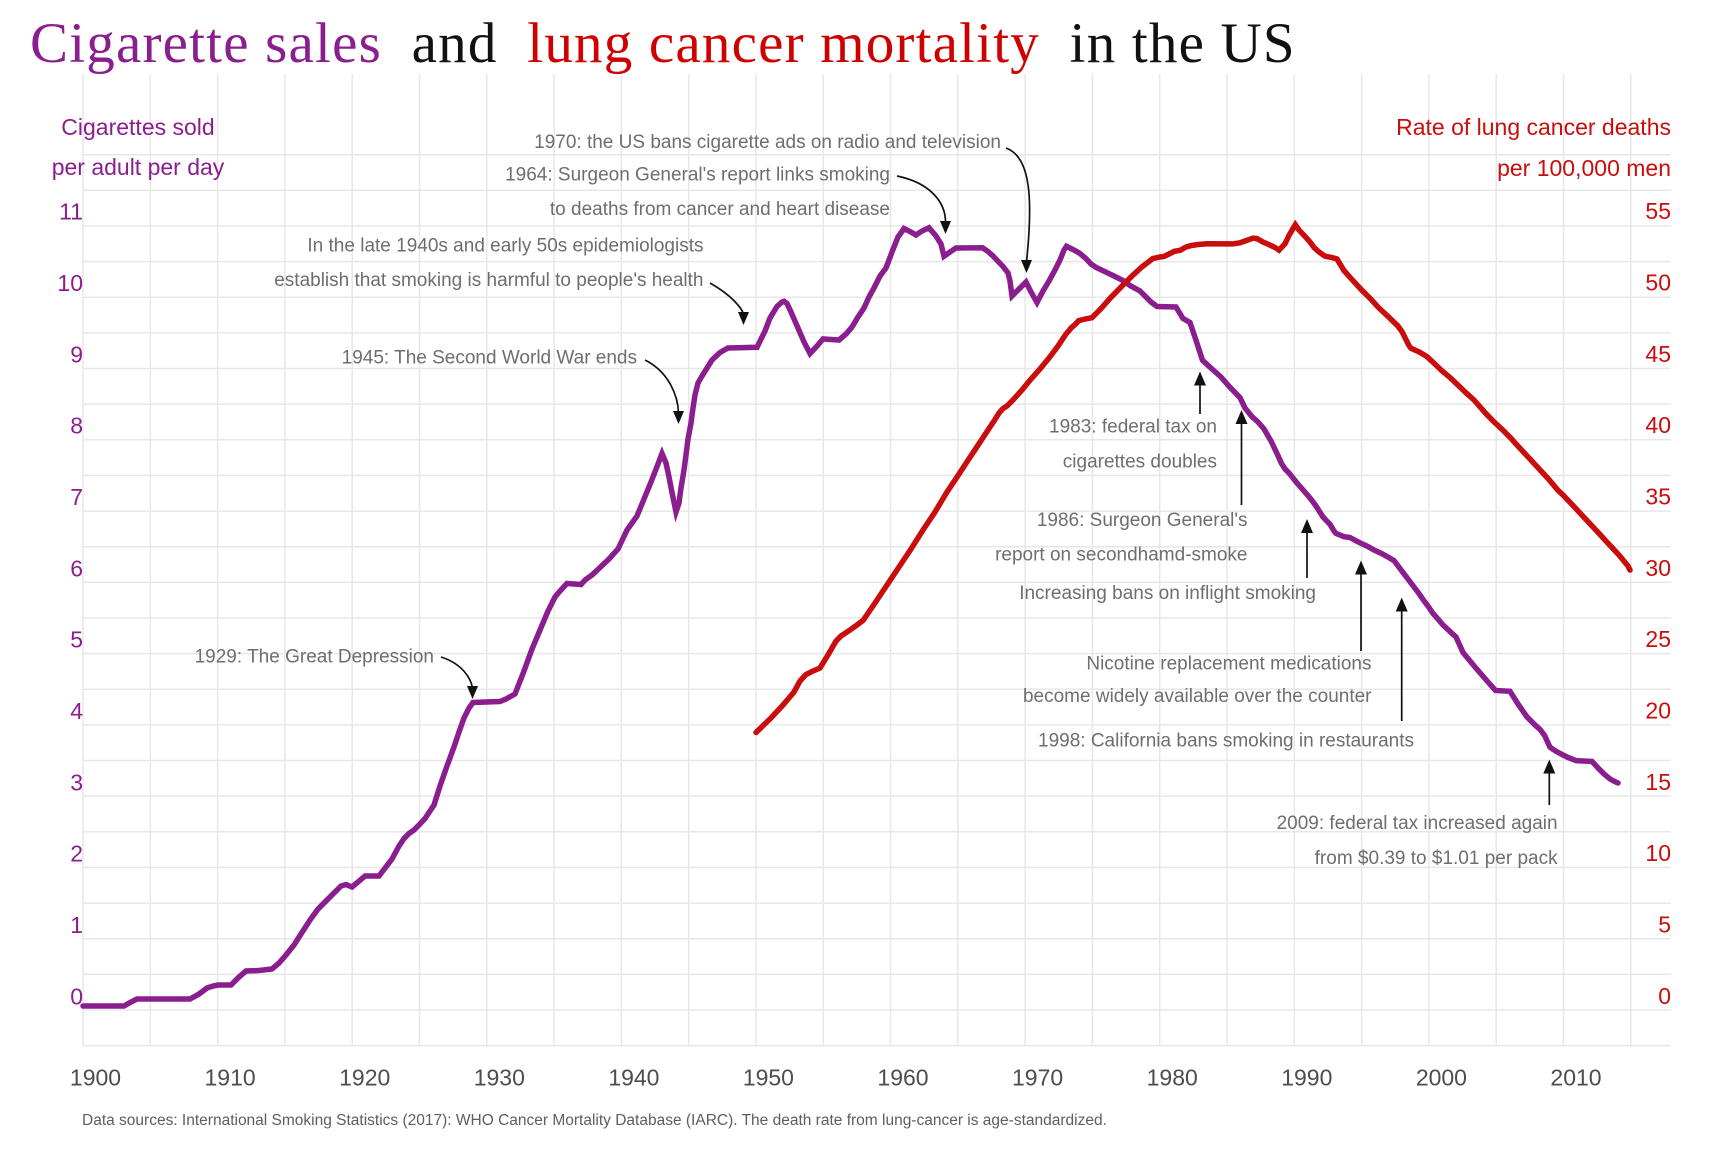  What do you see at coordinates (489, 358) in the screenshot?
I see `svg-text:1945: The Second World War end: 1945: The Second World War ends` at bounding box center [489, 358].